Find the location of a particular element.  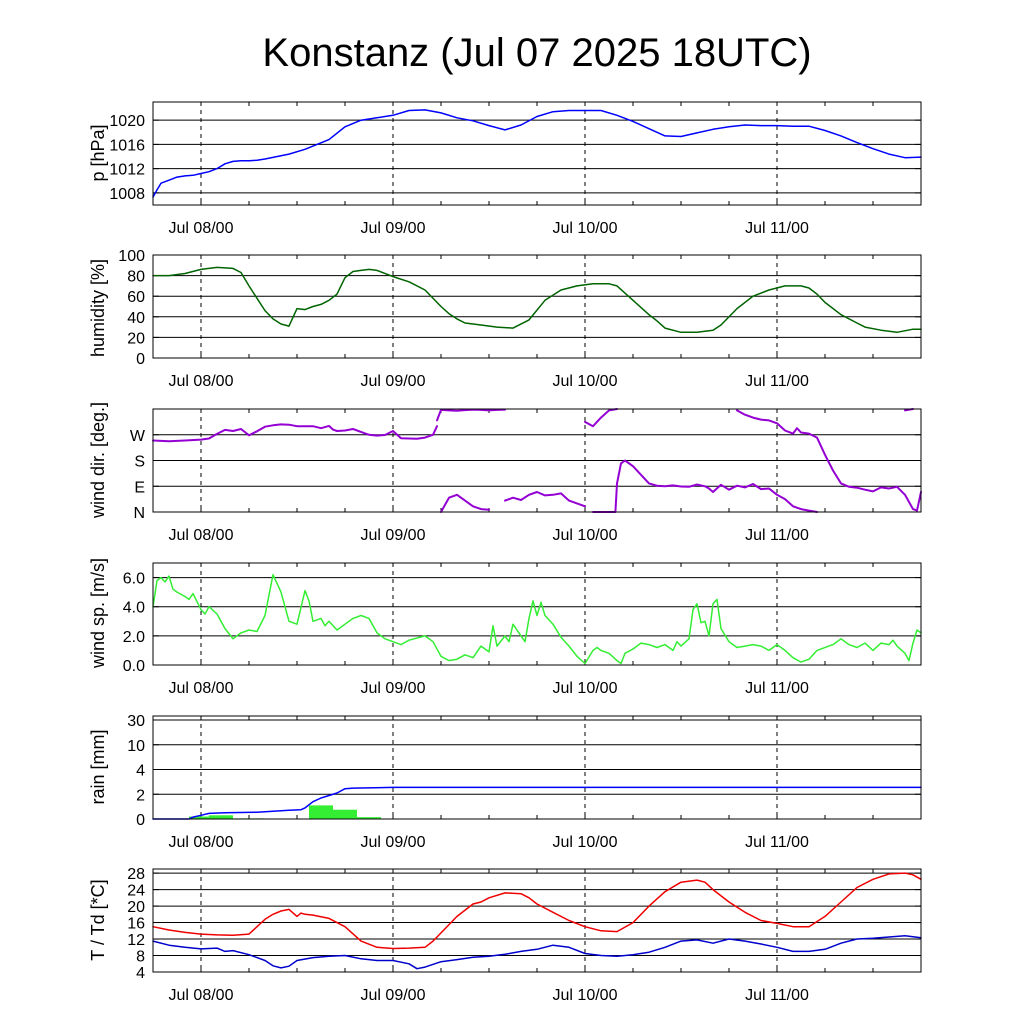

ytick-label-wind_speed: 2.0 is located at coordinates (134, 637).